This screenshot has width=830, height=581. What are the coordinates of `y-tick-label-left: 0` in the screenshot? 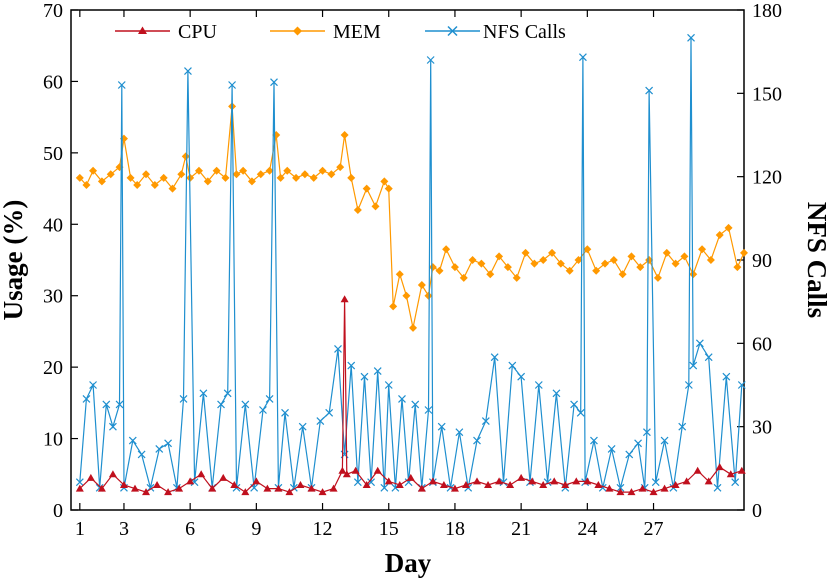 It's located at (58, 511).